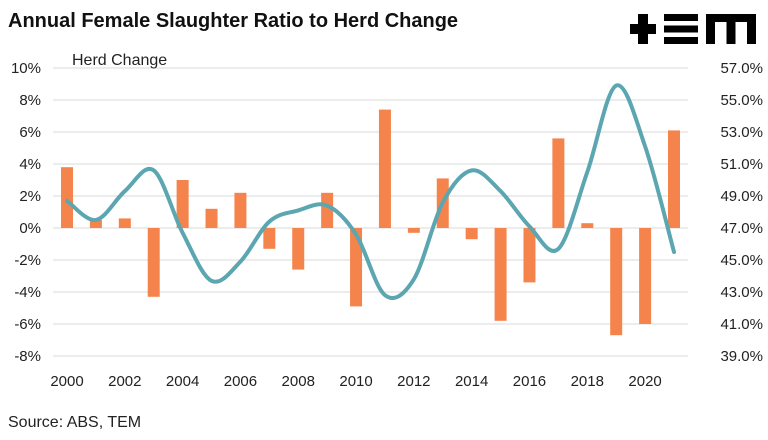 The image size is (768, 440). I want to click on x-tick-label: 2008, so click(298, 381).